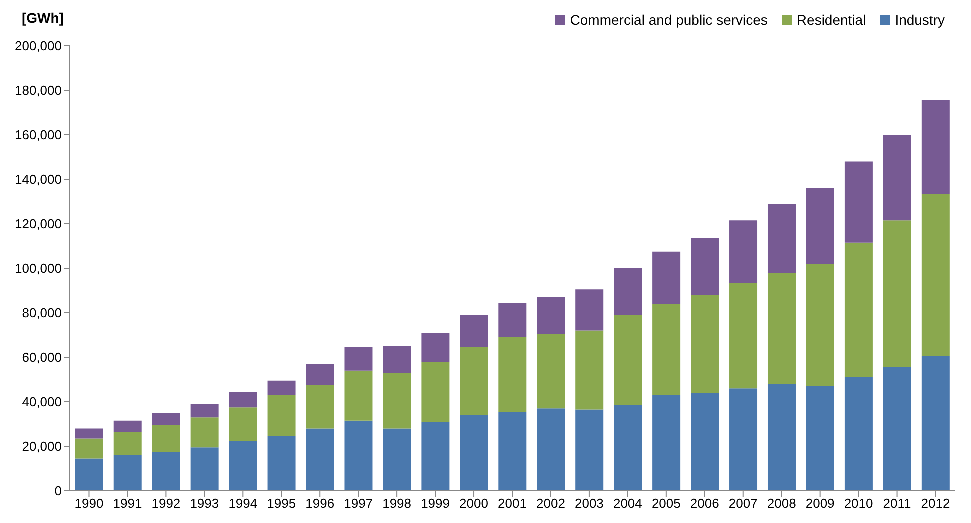  I want to click on x-tick-label: 2009, so click(820, 504).